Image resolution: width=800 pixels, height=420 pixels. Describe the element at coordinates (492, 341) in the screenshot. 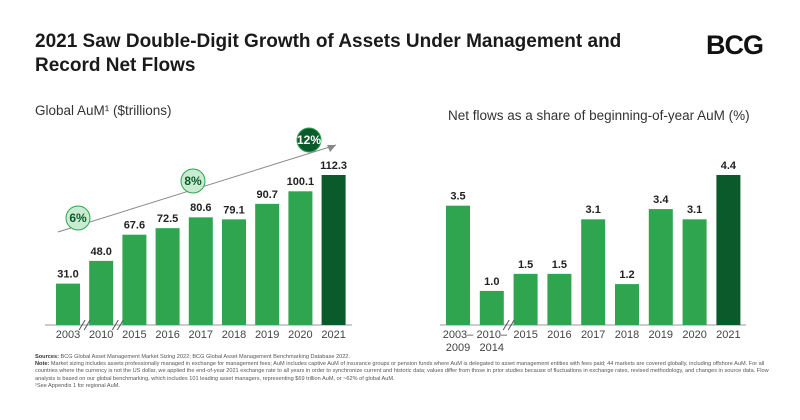

I see `x-tick-label: 2010– 2014` at that location.